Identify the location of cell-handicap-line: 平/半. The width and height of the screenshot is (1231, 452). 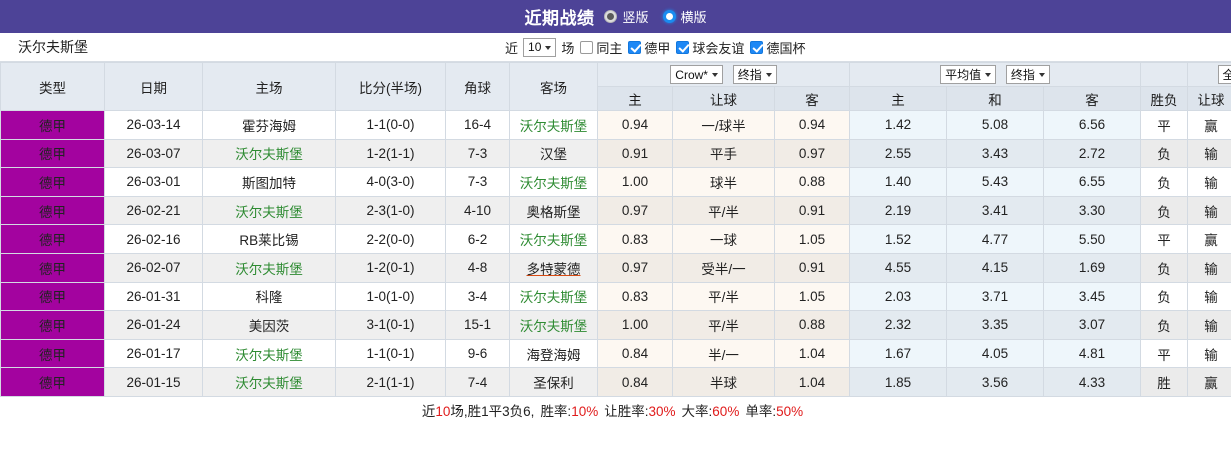
(723, 210).